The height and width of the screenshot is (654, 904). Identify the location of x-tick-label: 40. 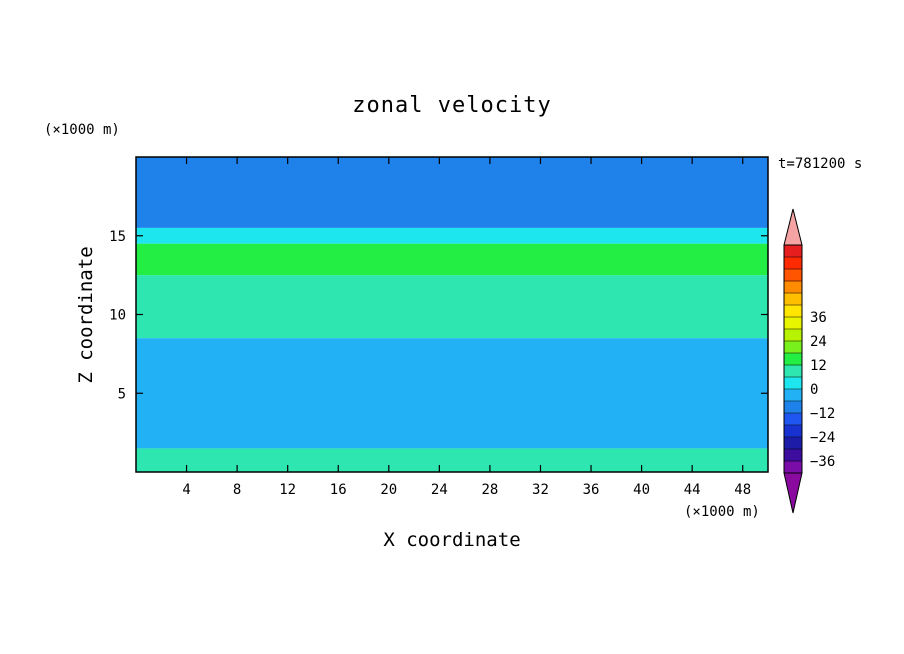
(641, 490).